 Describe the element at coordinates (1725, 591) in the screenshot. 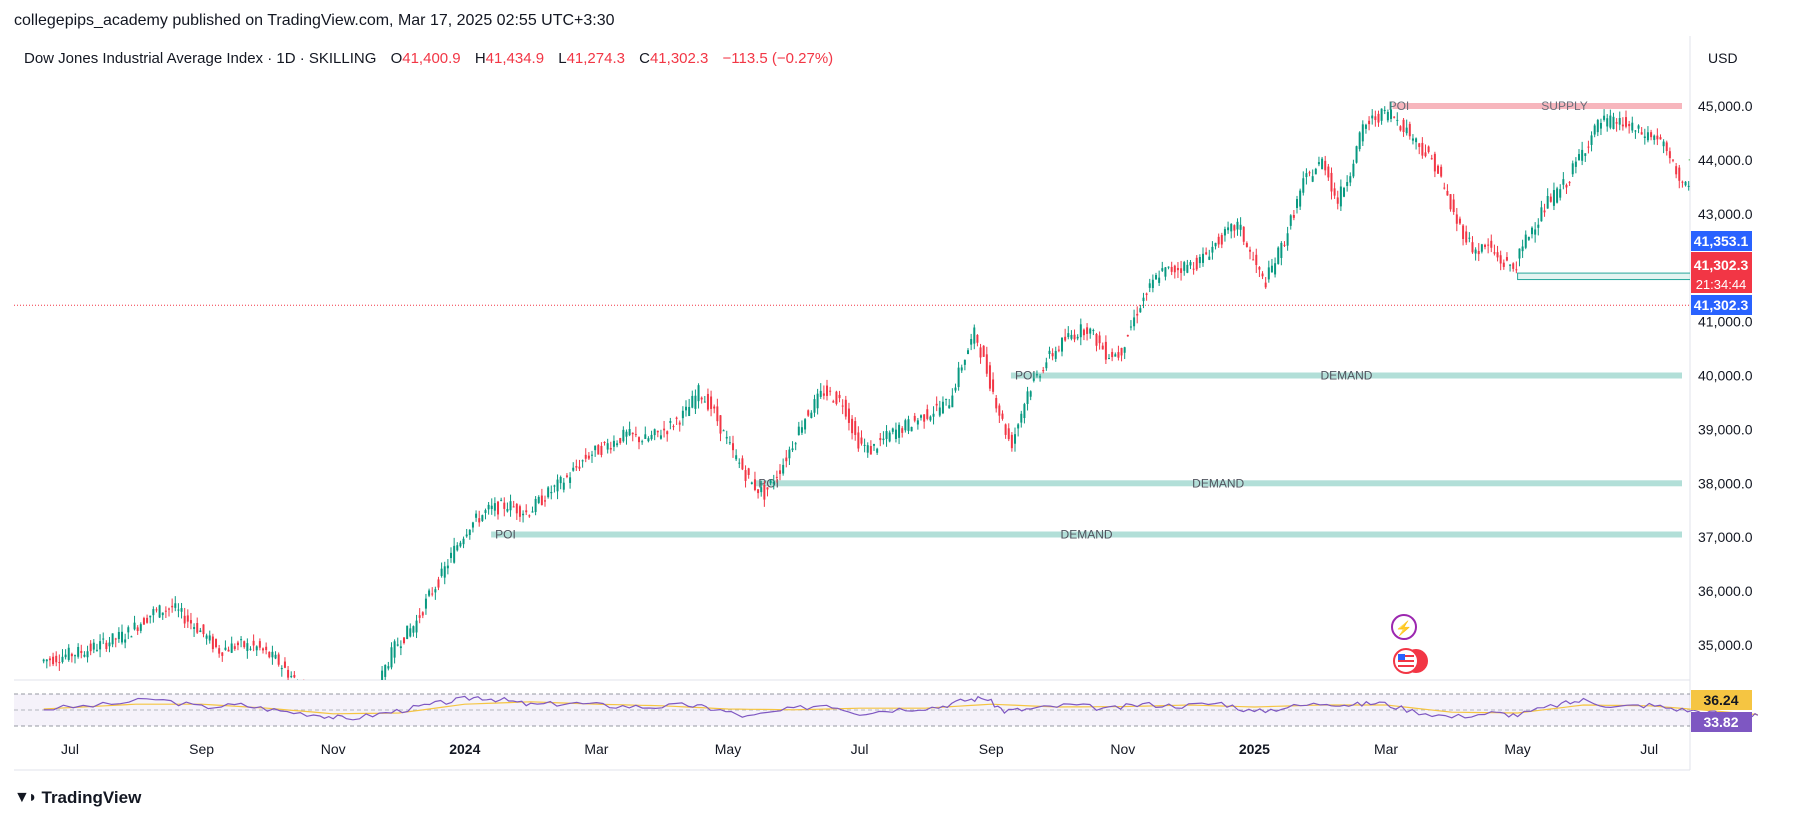

I see `price-tick-label: 36,000.0` at that location.